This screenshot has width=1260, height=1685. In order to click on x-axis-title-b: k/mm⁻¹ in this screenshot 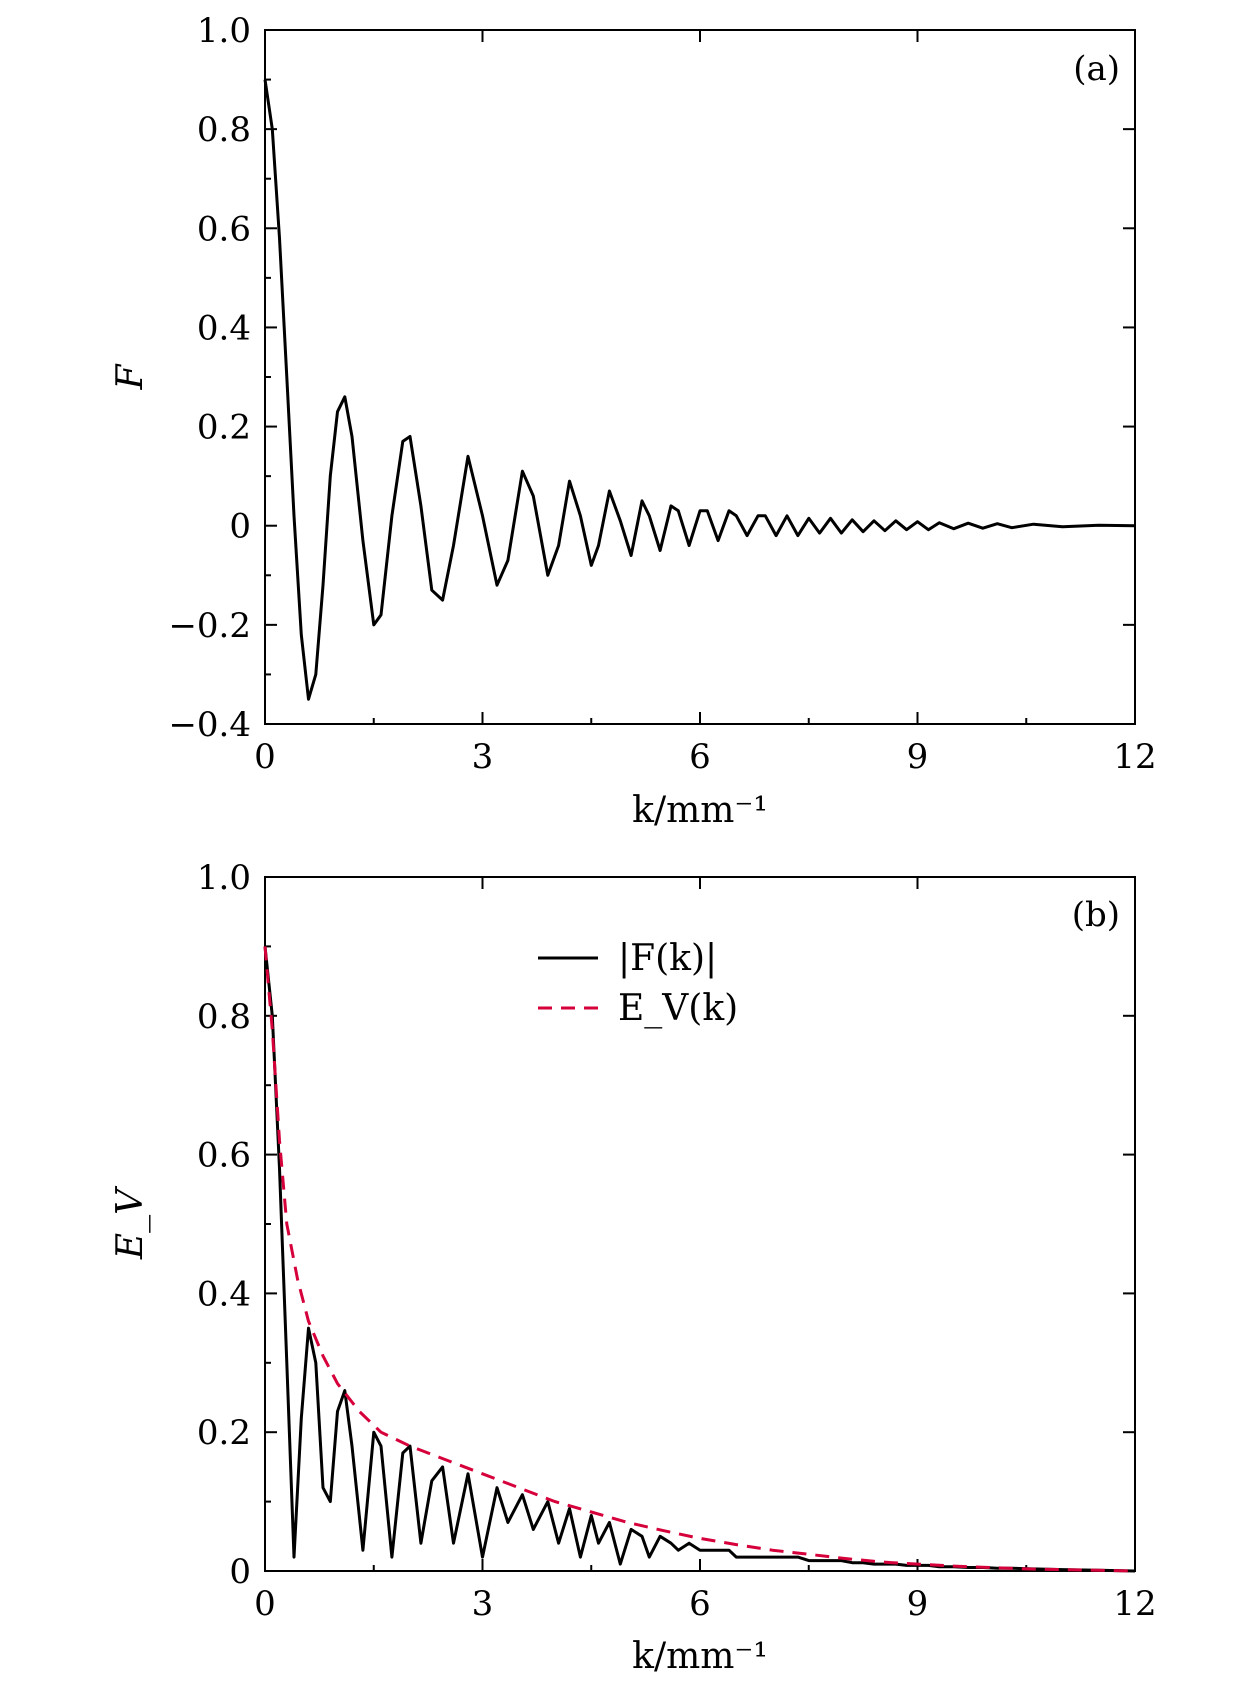, I will do `click(700, 1656)`.